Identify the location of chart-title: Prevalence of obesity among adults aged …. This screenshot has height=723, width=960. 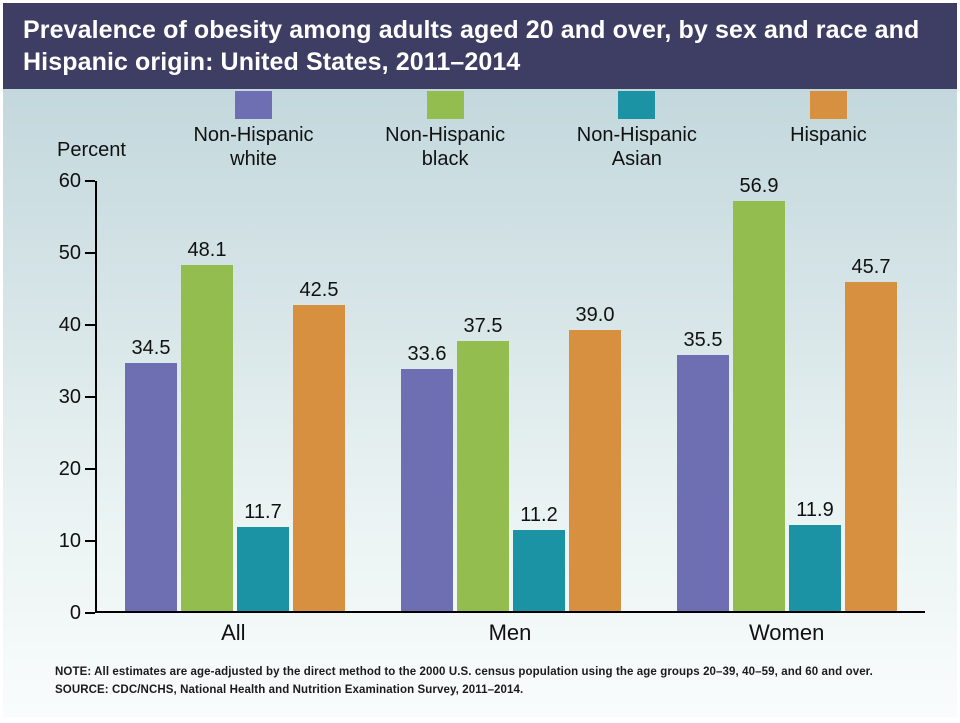
(471, 46).